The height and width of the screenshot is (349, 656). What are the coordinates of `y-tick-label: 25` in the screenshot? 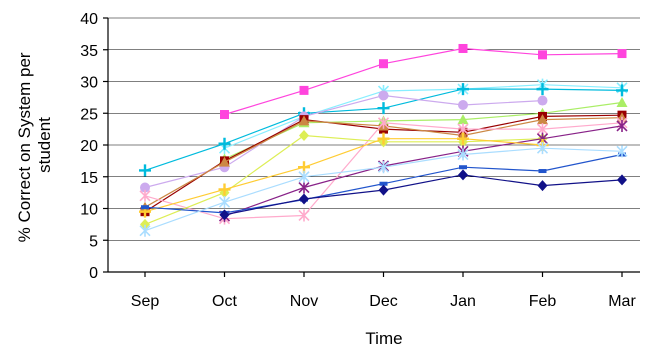 It's located at (89, 114).